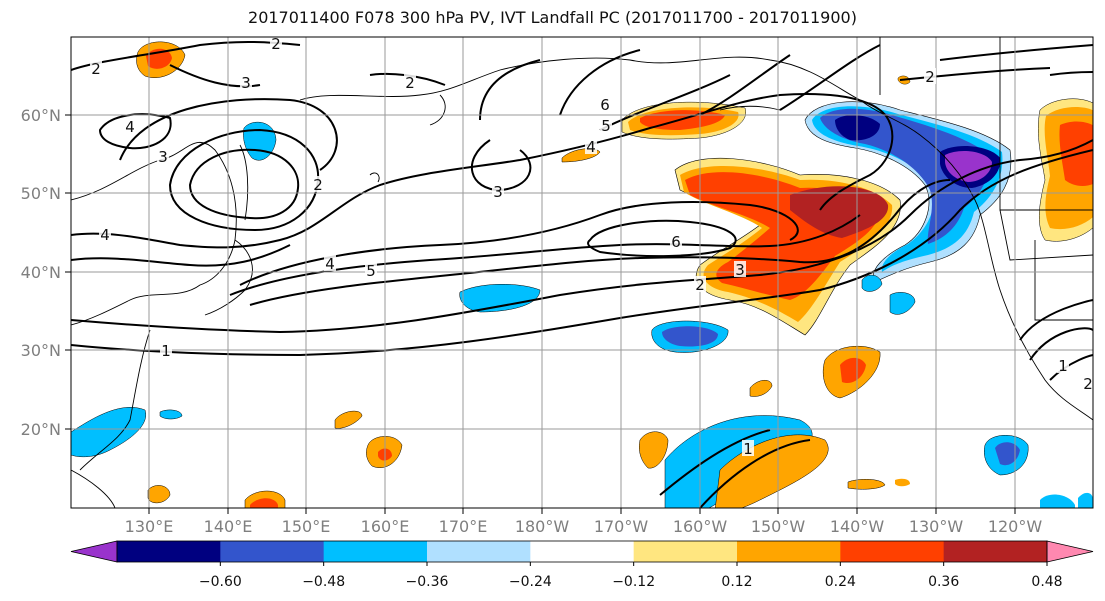 The width and height of the screenshot is (1105, 601). What do you see at coordinates (621, 526) in the screenshot?
I see `lon-label: 170°W` at bounding box center [621, 526].